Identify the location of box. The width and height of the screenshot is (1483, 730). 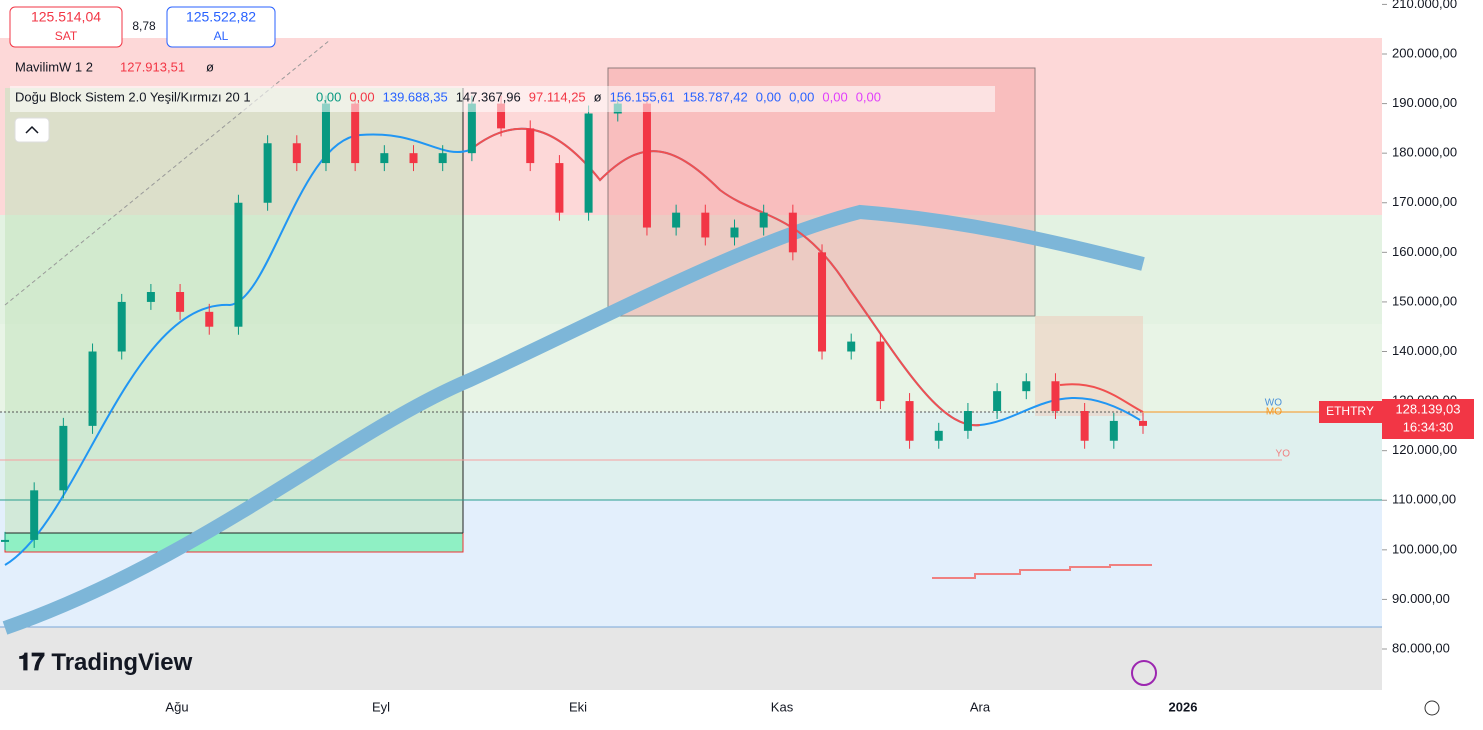
(234, 542).